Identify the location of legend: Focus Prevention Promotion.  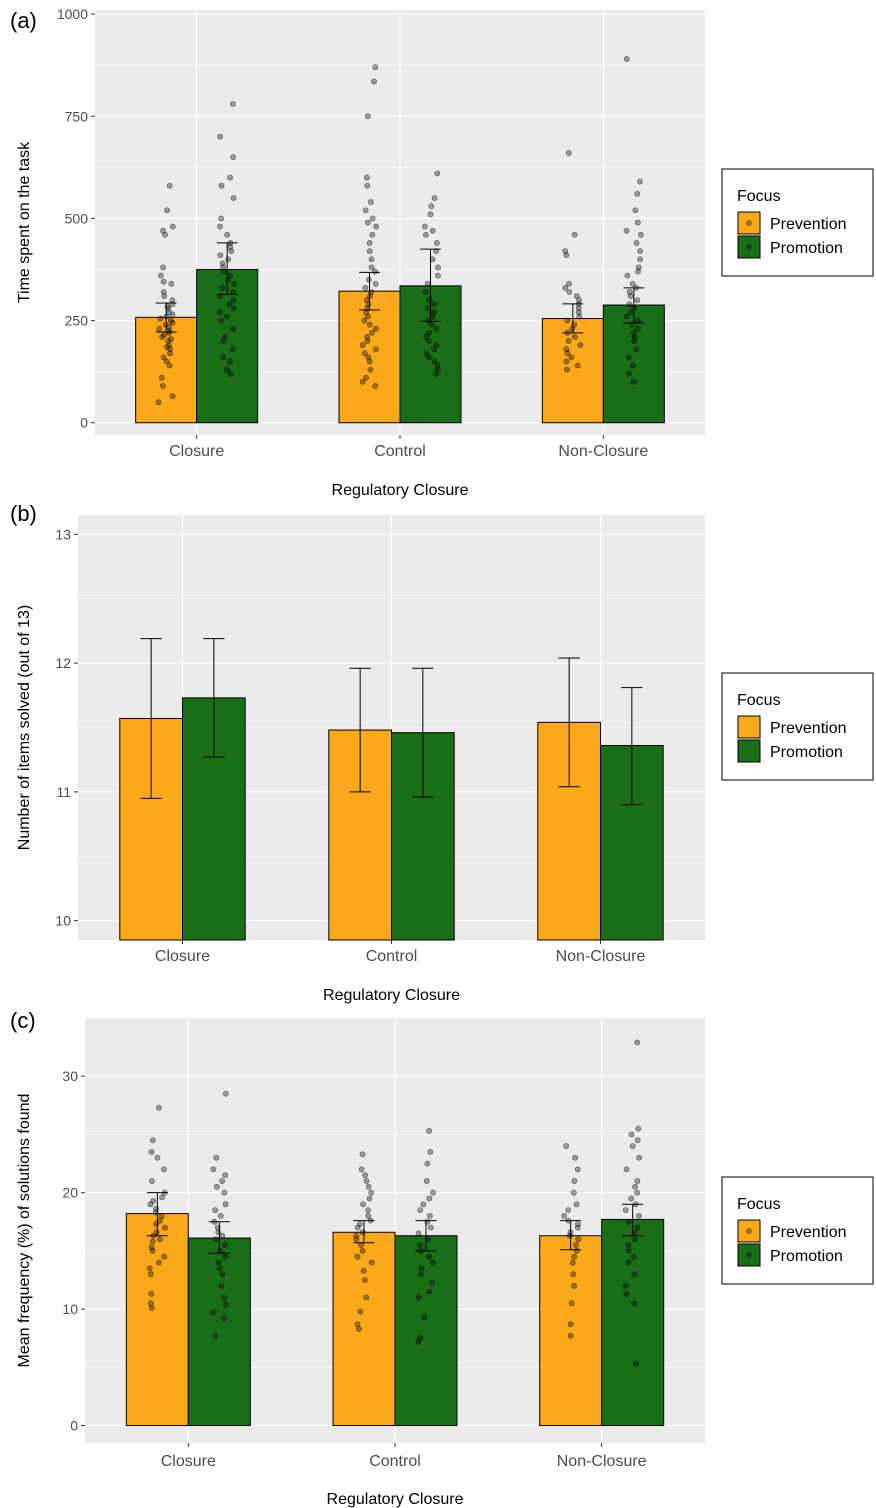
(797, 1230).